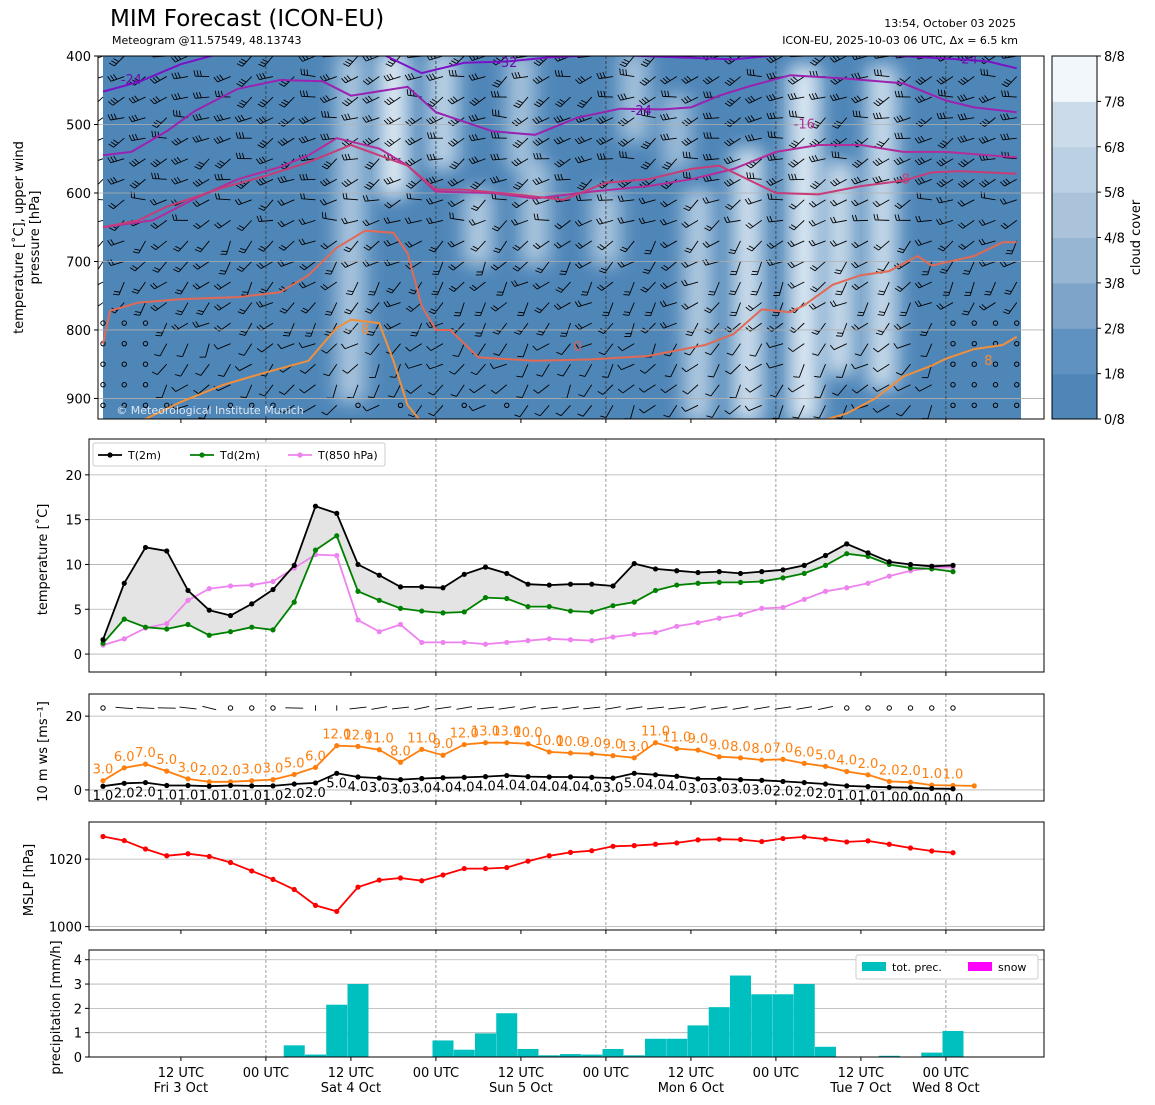  Describe the element at coordinates (124, 639) in the screenshot. I see `t850-point` at that location.